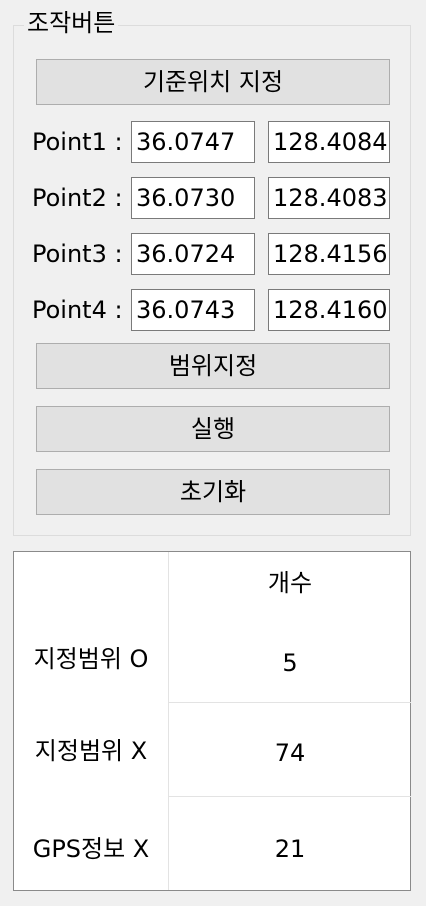 The width and height of the screenshot is (426, 906). I want to click on row-label-in-range: 지정범위 O, so click(91, 659).